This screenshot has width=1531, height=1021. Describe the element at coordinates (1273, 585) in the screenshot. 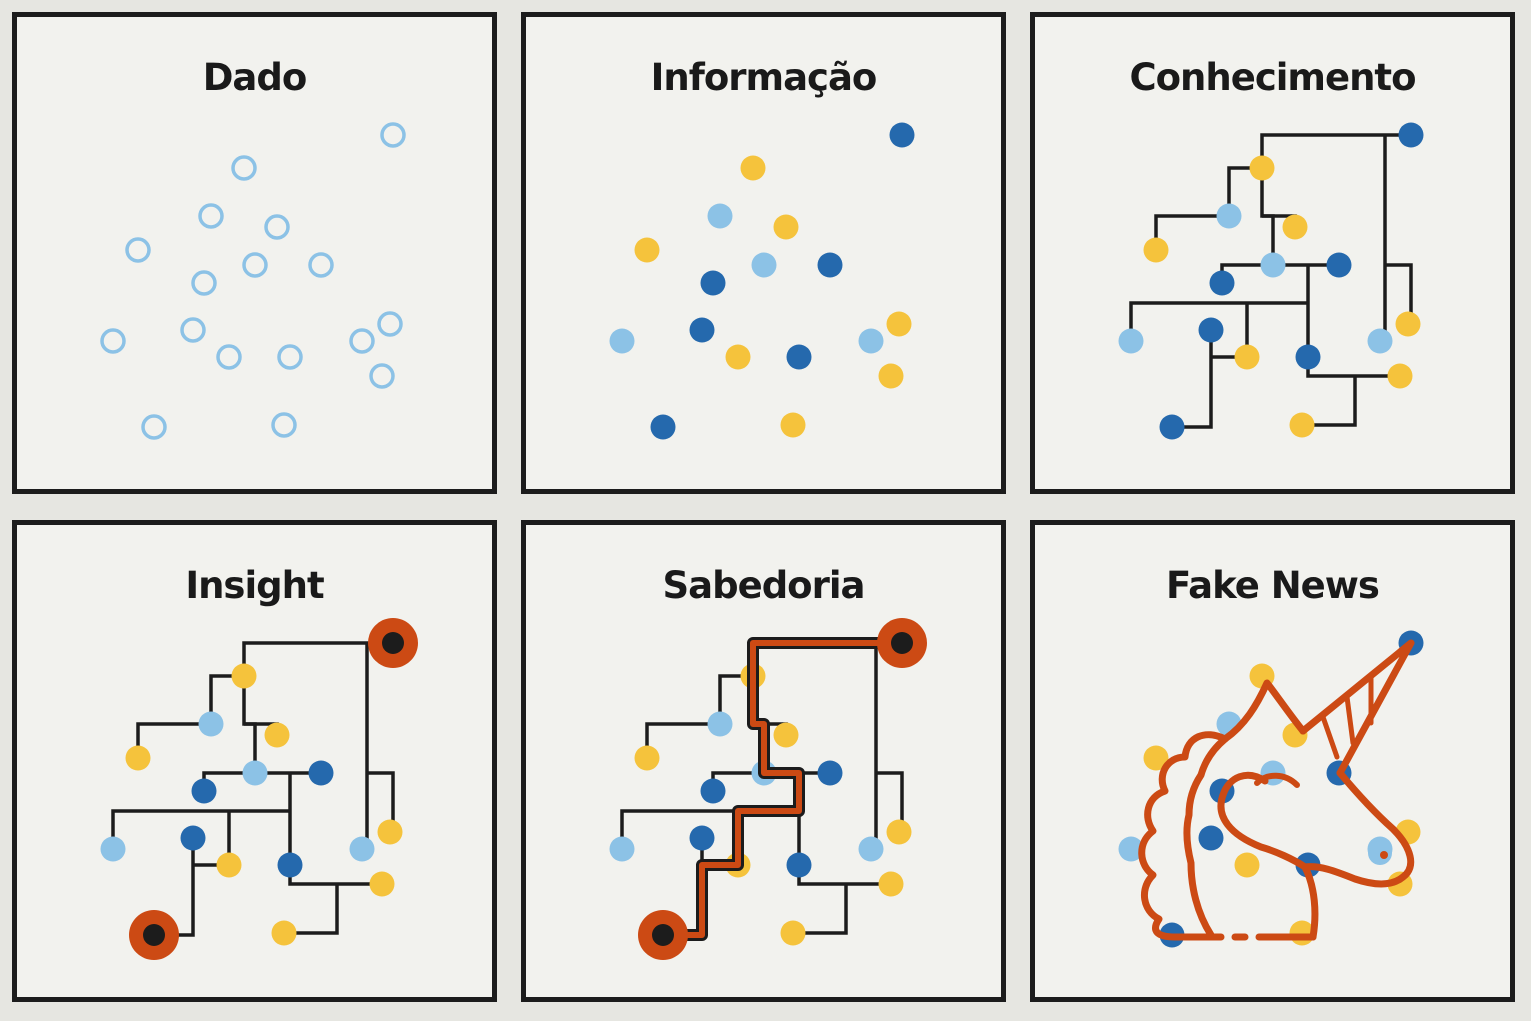

I see `panel-title-fake-news: Fake News` at that location.